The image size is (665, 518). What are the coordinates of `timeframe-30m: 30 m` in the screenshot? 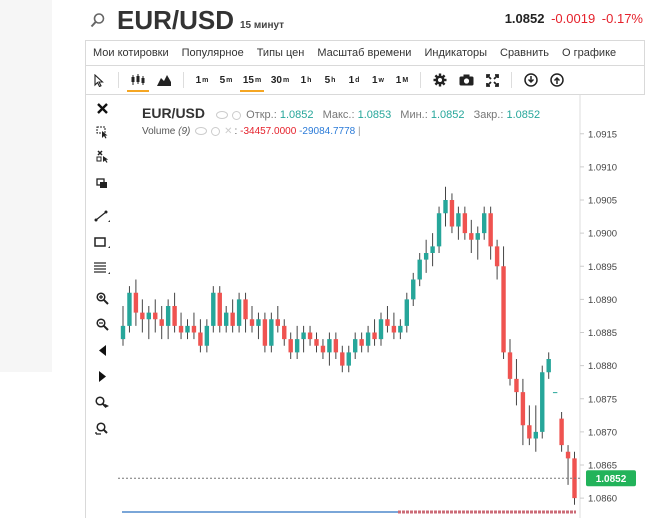 It's located at (280, 80).